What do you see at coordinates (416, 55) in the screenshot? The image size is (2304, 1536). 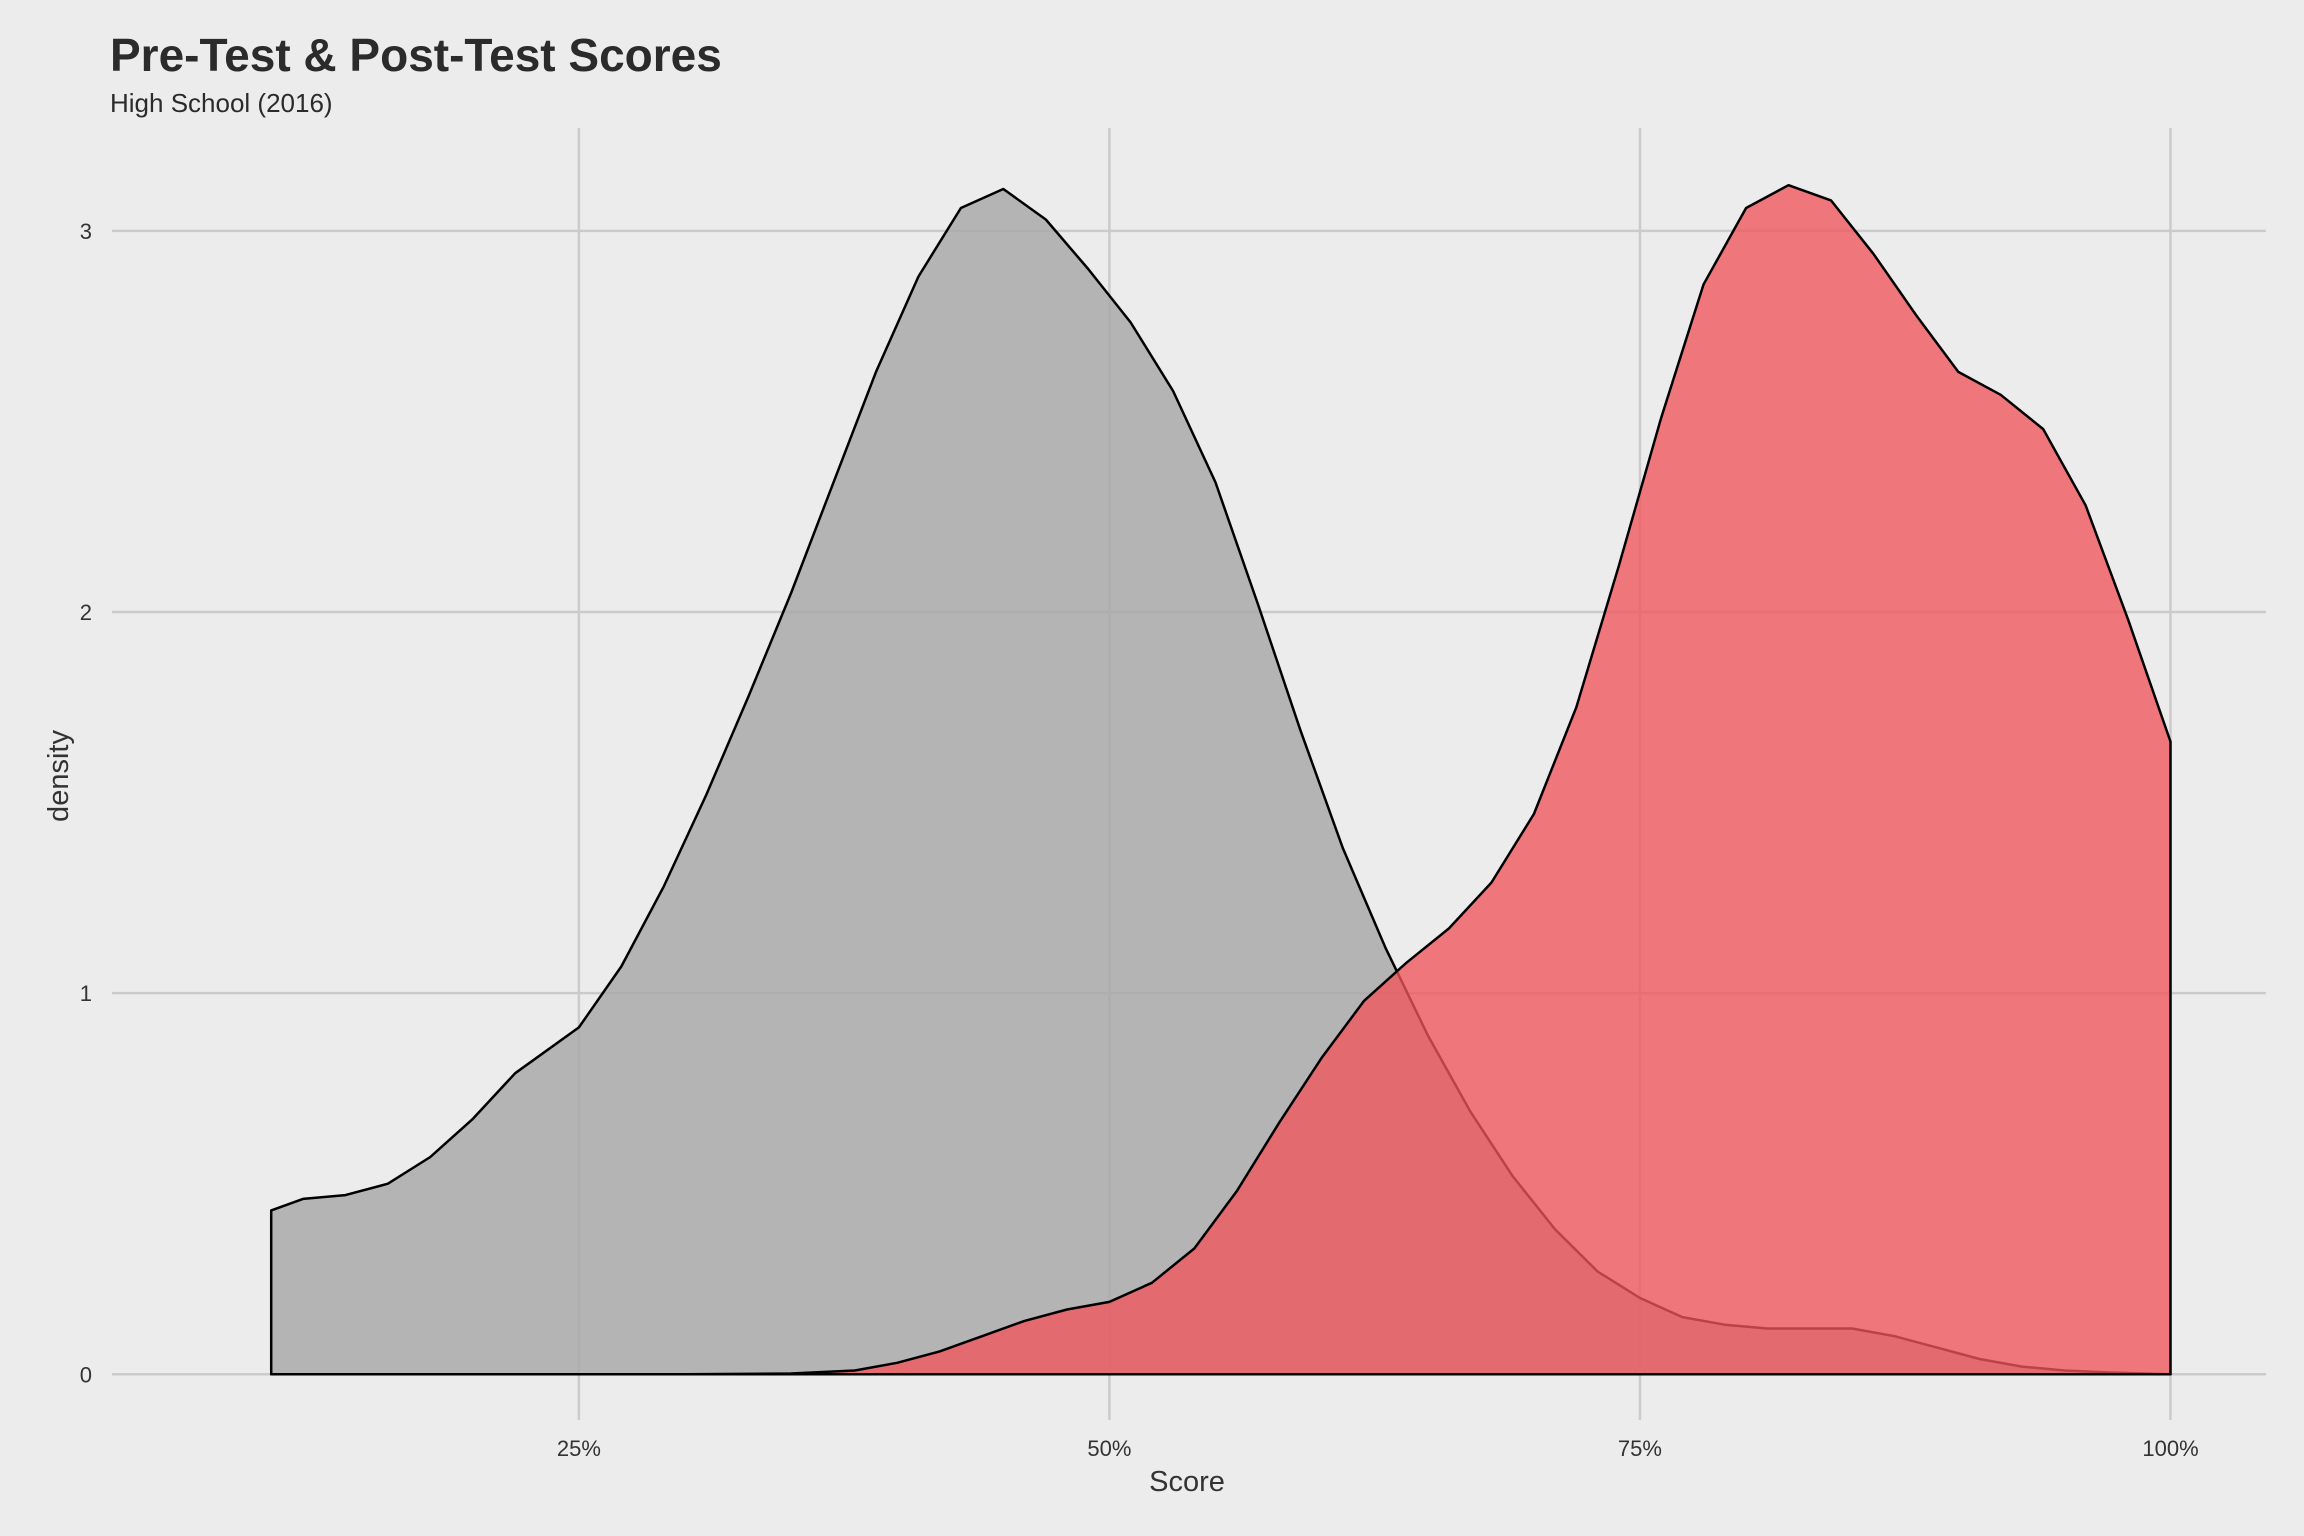 I see `chart-title: Pre-Test & Post-Test Scores` at bounding box center [416, 55].